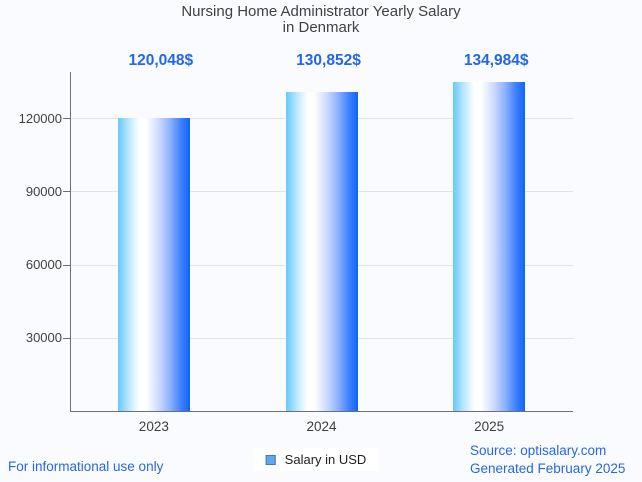 The width and height of the screenshot is (642, 482). What do you see at coordinates (489, 246) in the screenshot?
I see `bar-2025` at bounding box center [489, 246].